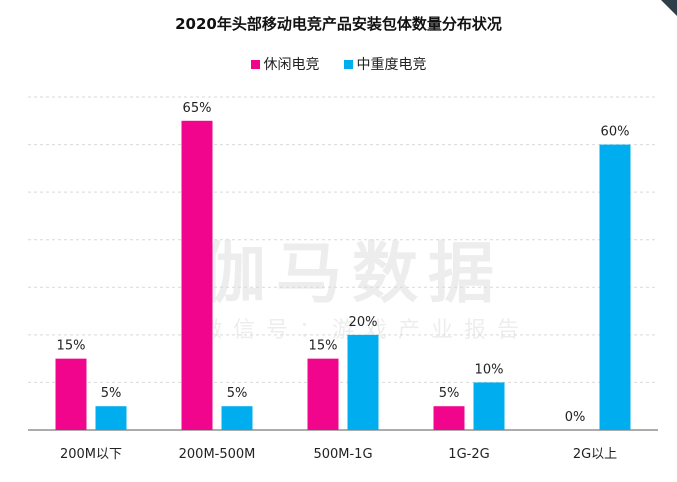  What do you see at coordinates (255, 64) in the screenshot?
I see `legend-swatch-casual` at bounding box center [255, 64].